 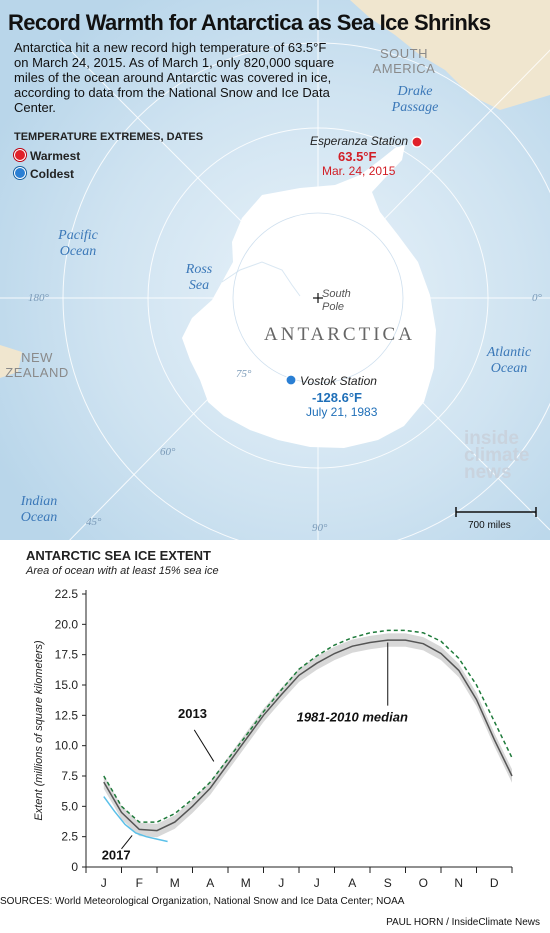 I want to click on ice-latitude-circle, so click(x=318, y=298).